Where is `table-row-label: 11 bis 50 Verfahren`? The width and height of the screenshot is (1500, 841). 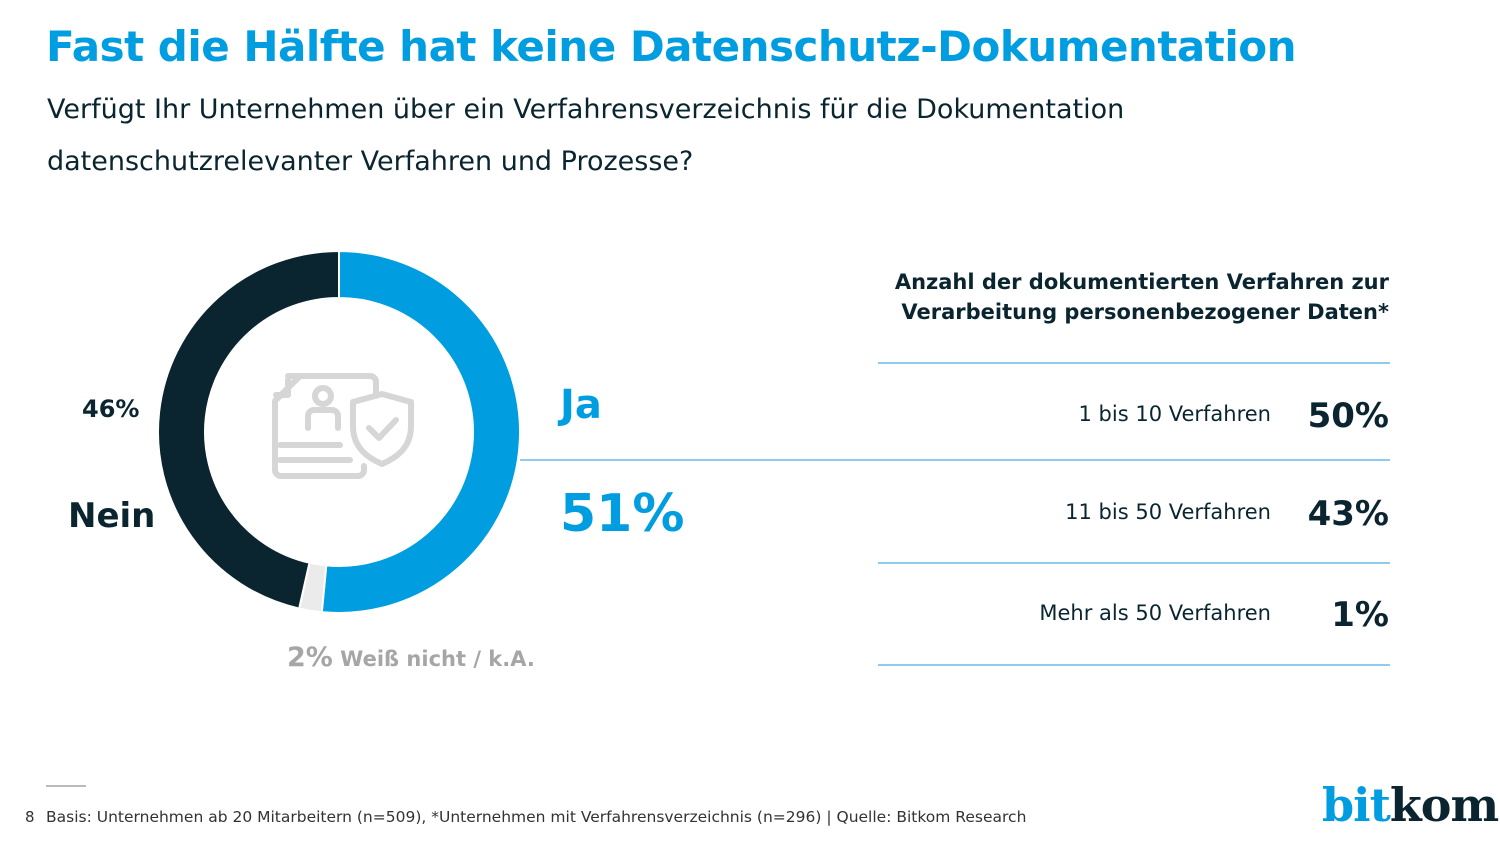
table-row-label: 11 bis 50 Verfahren is located at coordinates (1168, 512).